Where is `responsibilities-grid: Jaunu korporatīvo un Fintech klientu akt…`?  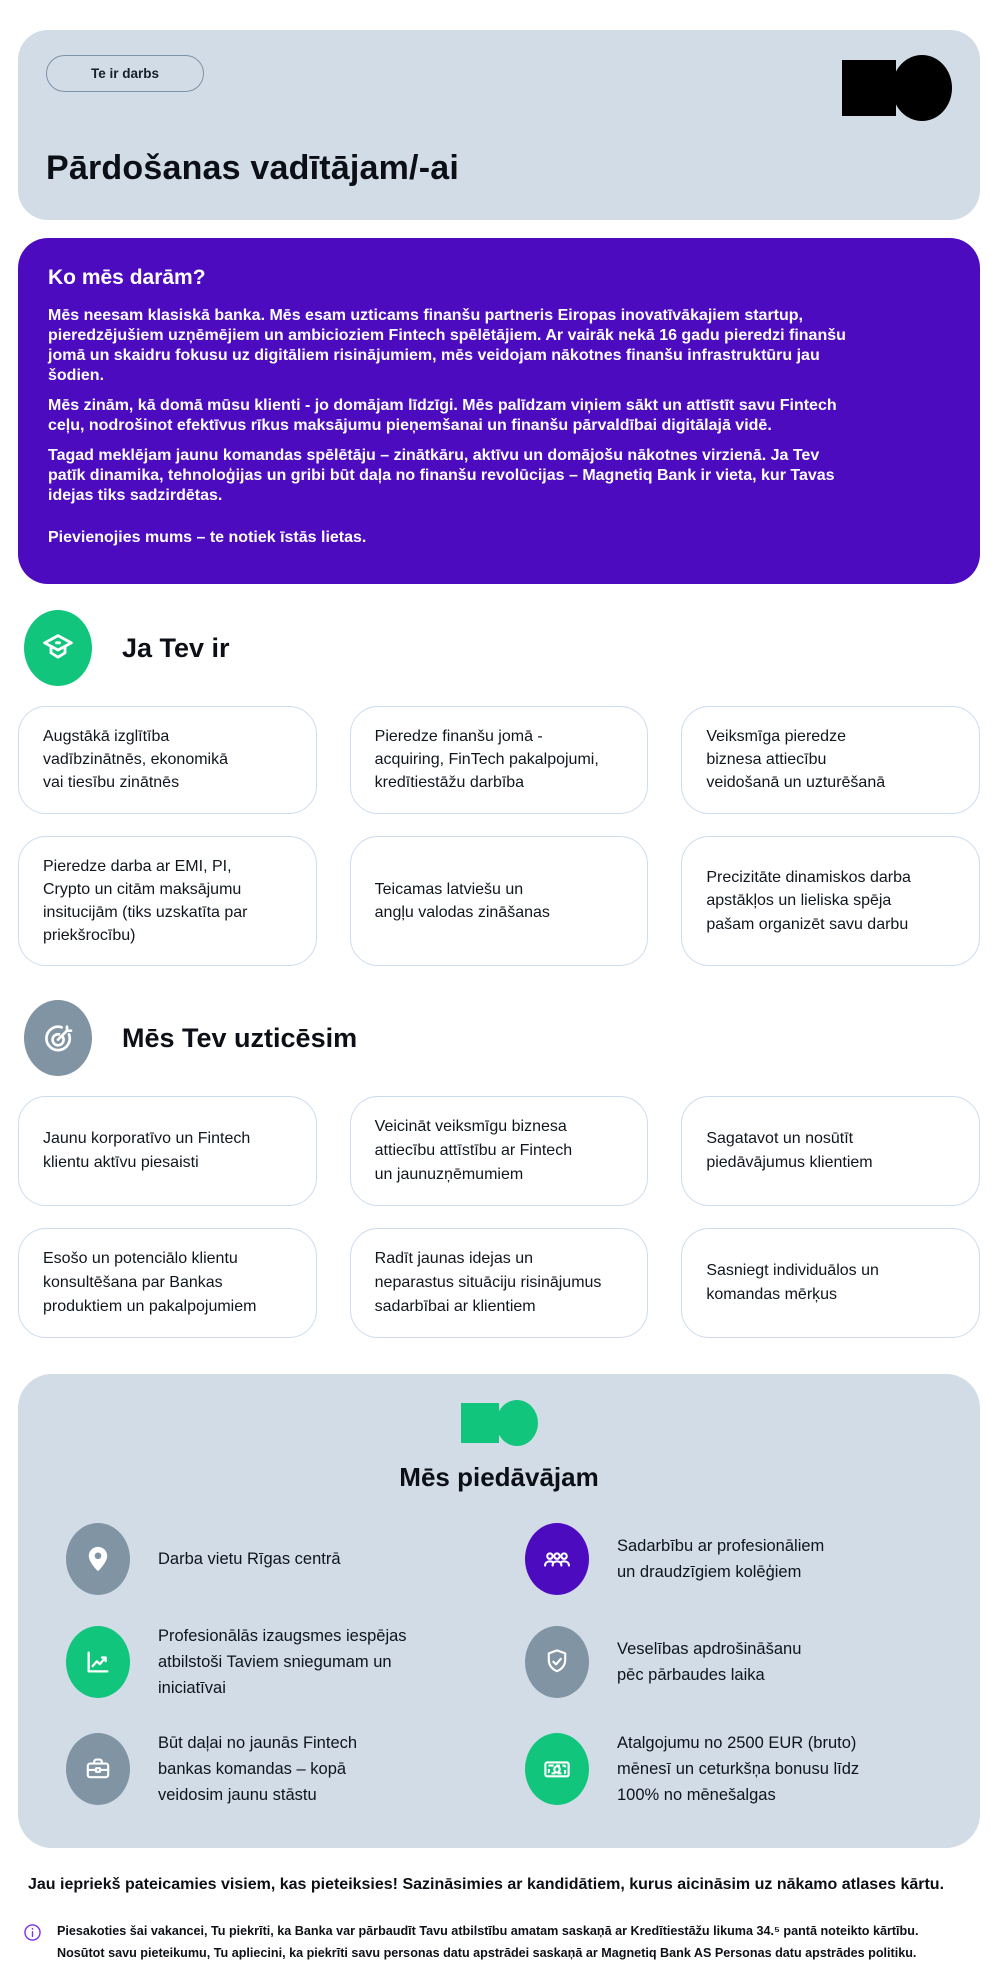
responsibilities-grid: Jaunu korporatīvo un Fintech klientu akt… is located at coordinates (499, 1217).